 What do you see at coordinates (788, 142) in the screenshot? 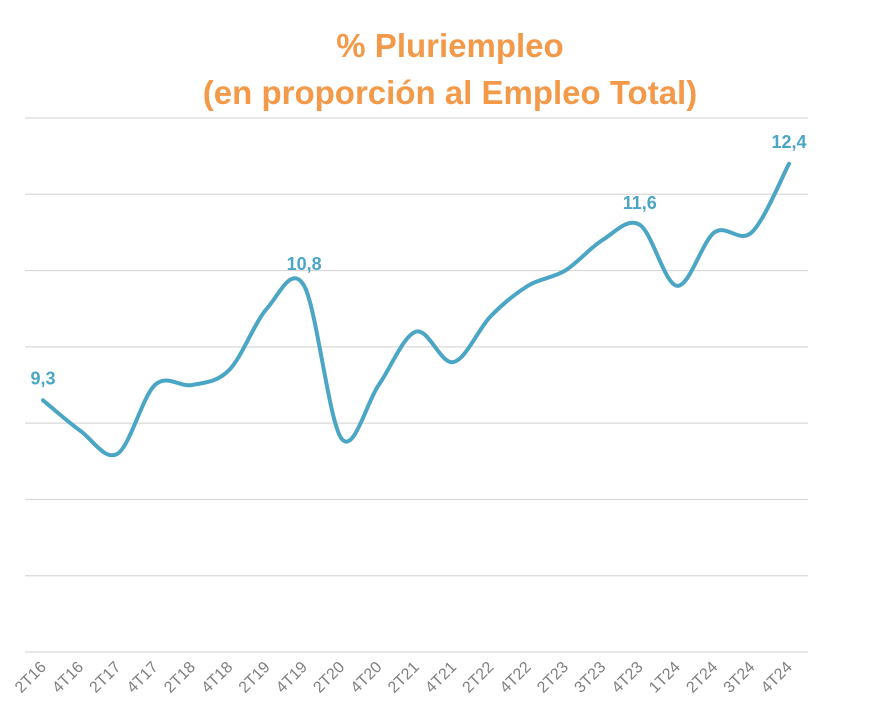
I see `data-label: 12,4` at bounding box center [788, 142].